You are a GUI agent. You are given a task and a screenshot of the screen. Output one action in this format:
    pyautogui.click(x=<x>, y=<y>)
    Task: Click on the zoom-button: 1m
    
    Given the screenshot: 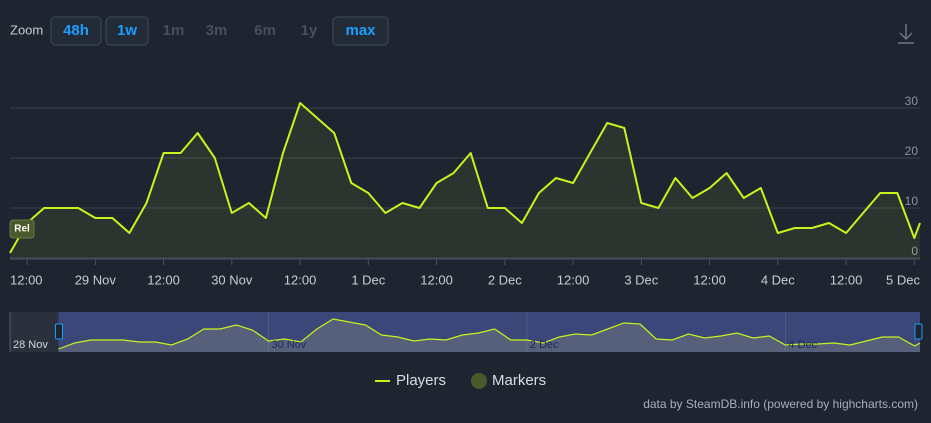 What is the action you would take?
    pyautogui.click(x=174, y=30)
    